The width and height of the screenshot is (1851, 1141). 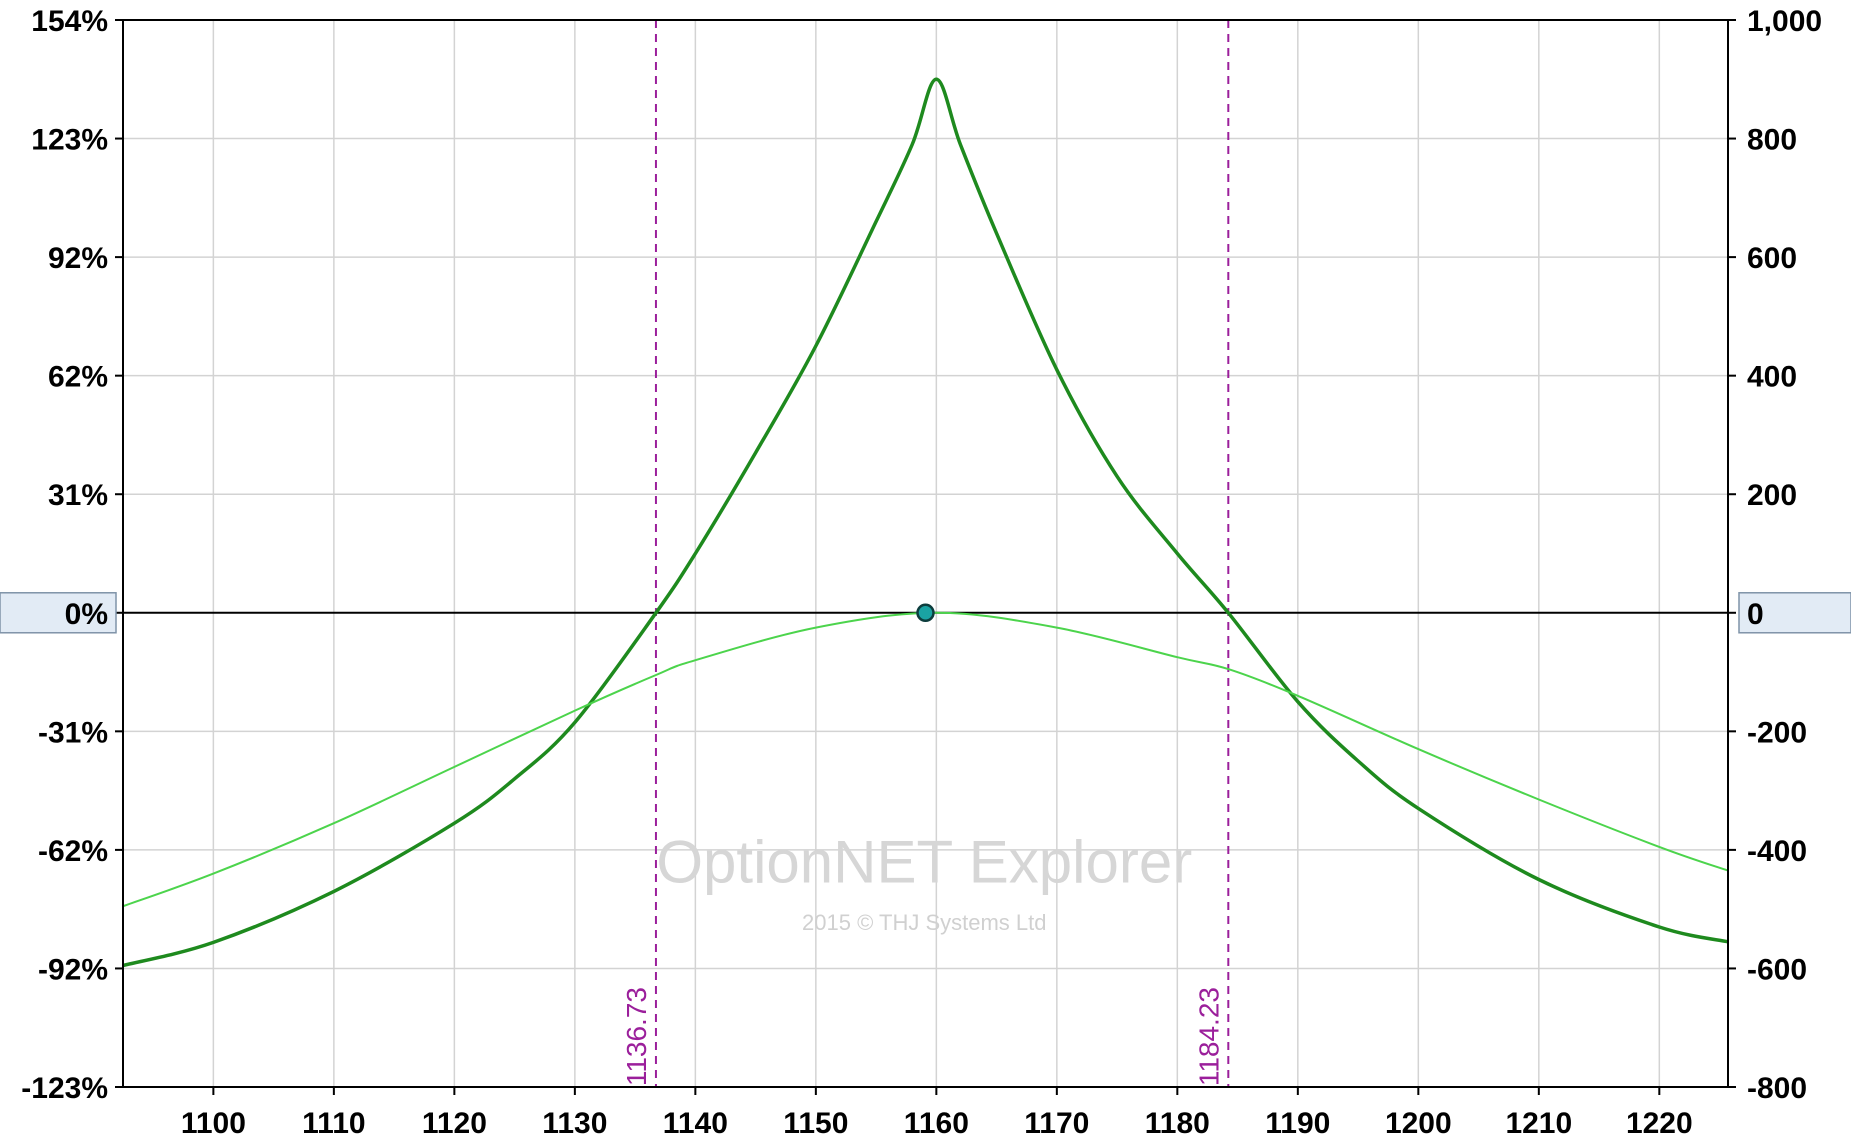 I want to click on breakeven-label: 1136.73, so click(x=636, y=1036).